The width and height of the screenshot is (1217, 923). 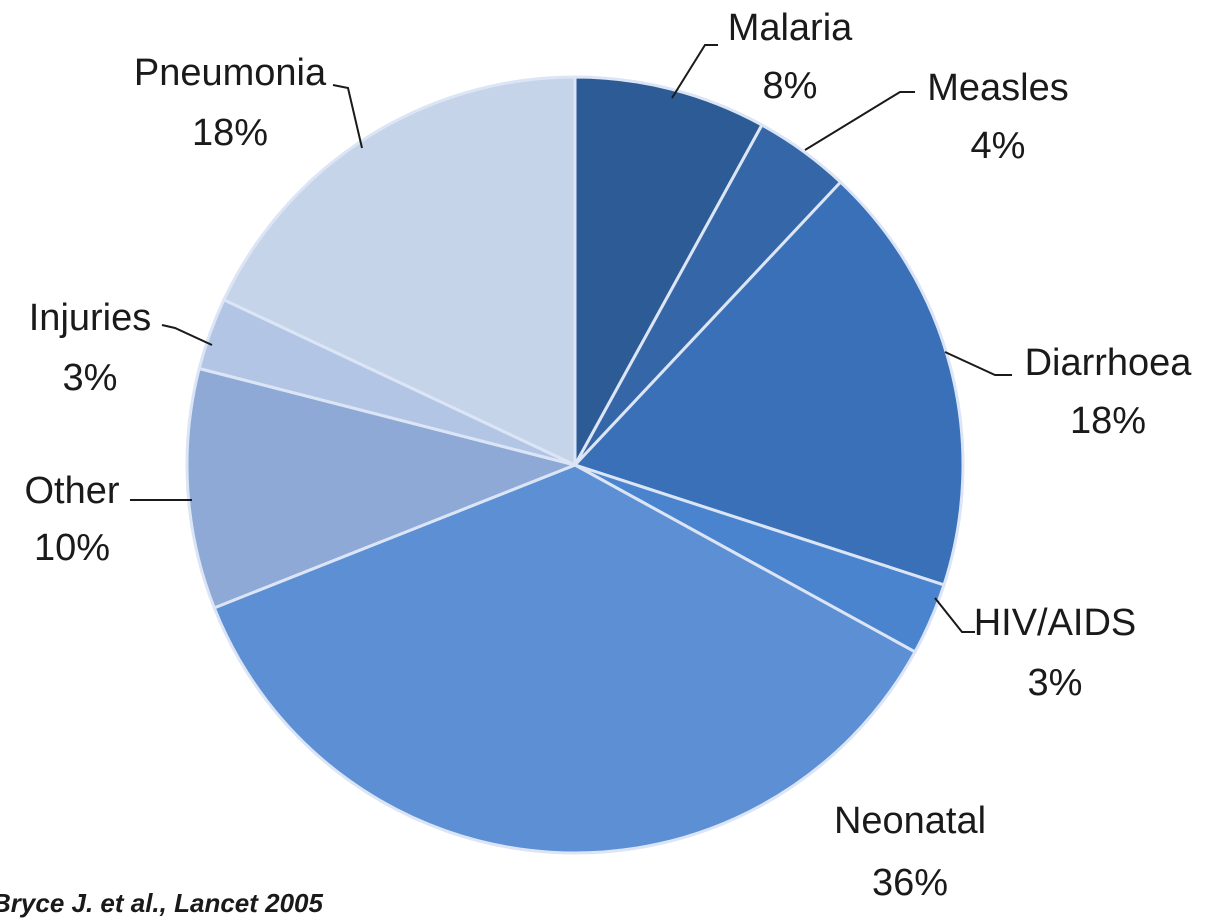 What do you see at coordinates (90, 318) in the screenshot?
I see `slice-label: Injuries` at bounding box center [90, 318].